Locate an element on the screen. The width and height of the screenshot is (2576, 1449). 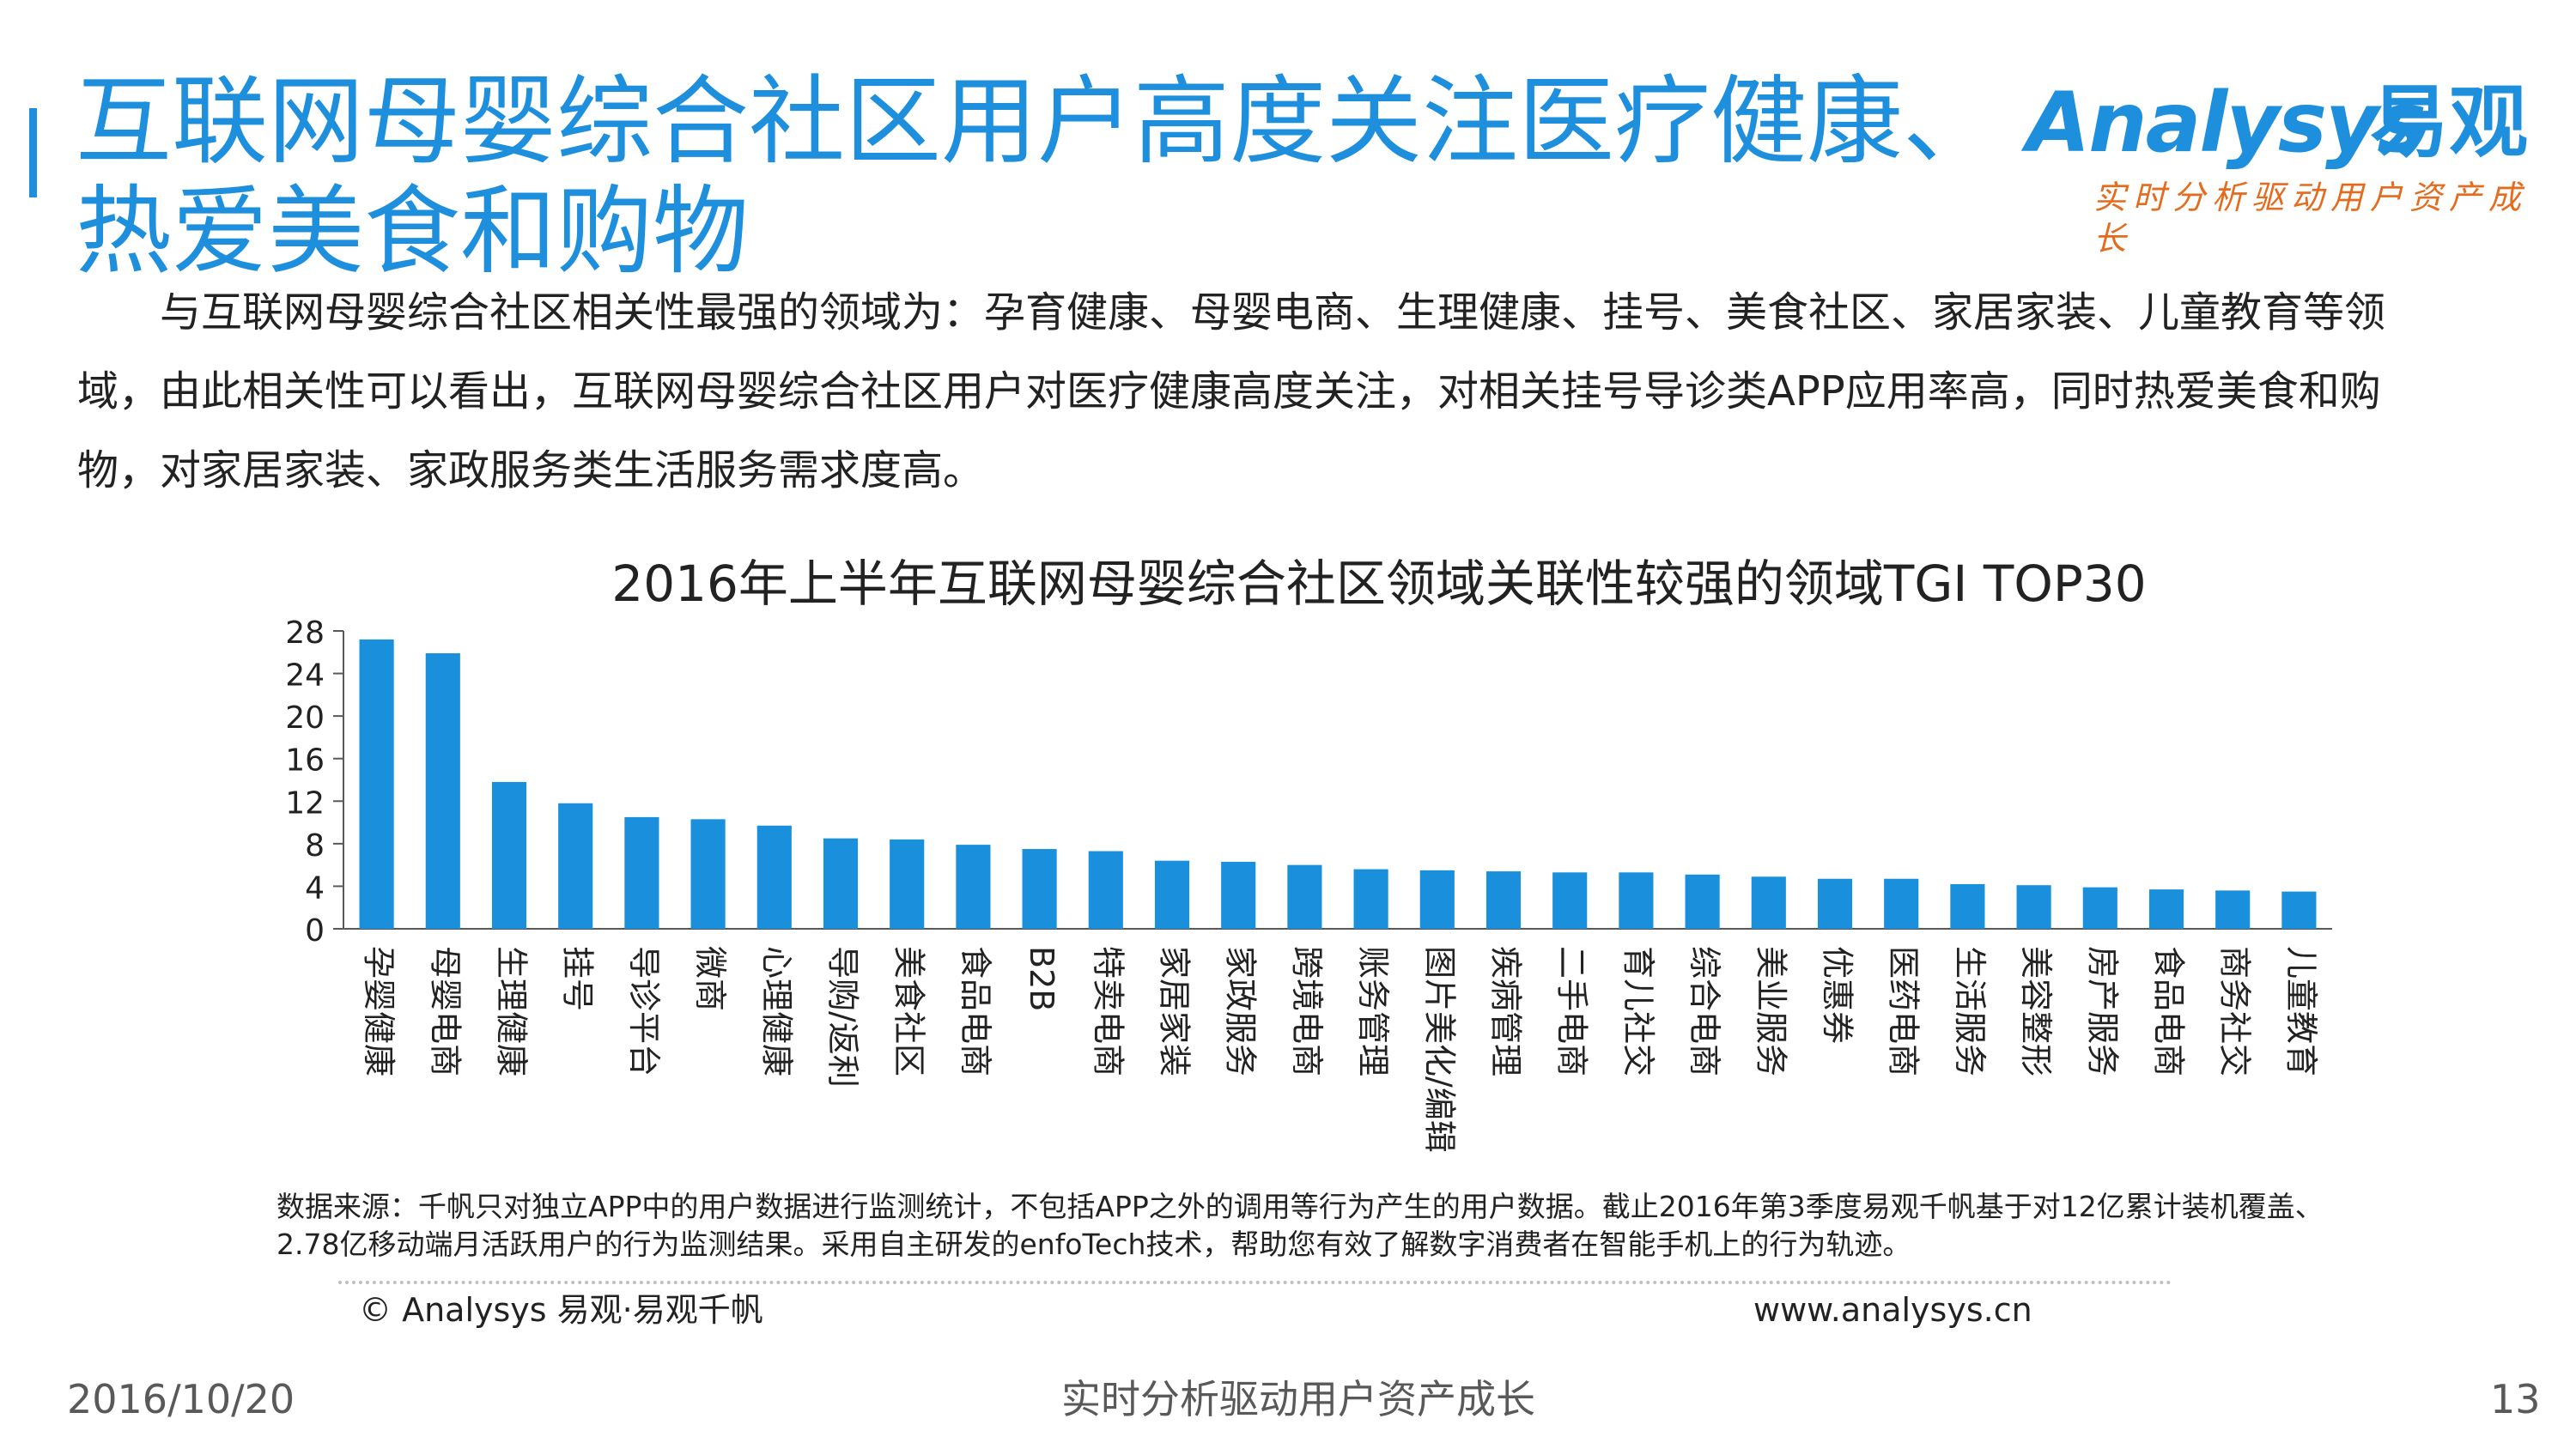
x-tick-label: 育儿社交 is located at coordinates (1638, 1011).